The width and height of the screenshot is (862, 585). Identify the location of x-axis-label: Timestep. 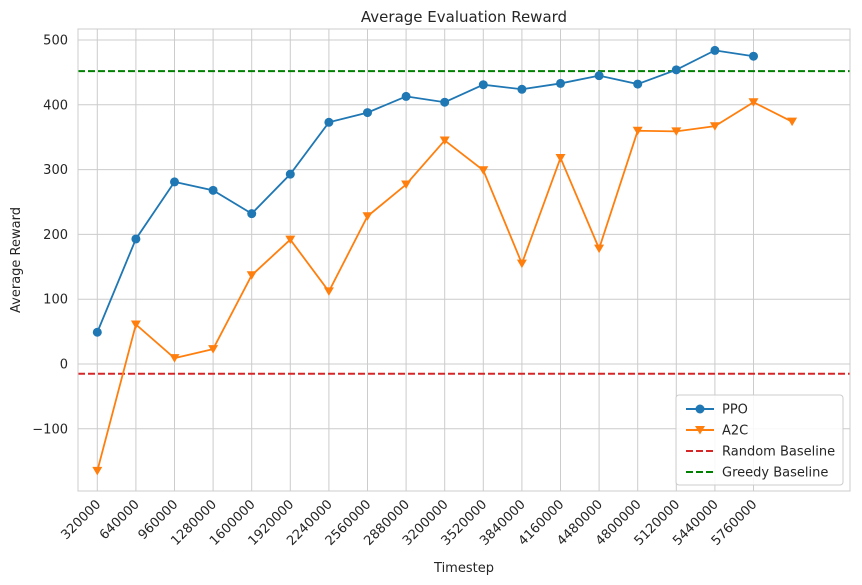
(463, 568).